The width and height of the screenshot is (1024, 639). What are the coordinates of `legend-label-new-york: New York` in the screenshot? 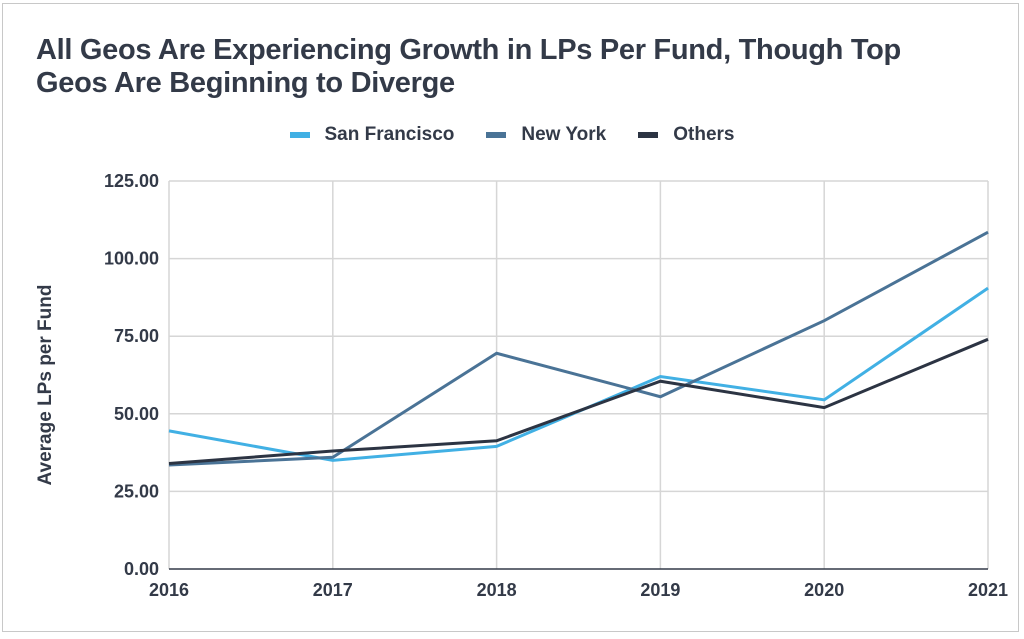 It's located at (564, 134).